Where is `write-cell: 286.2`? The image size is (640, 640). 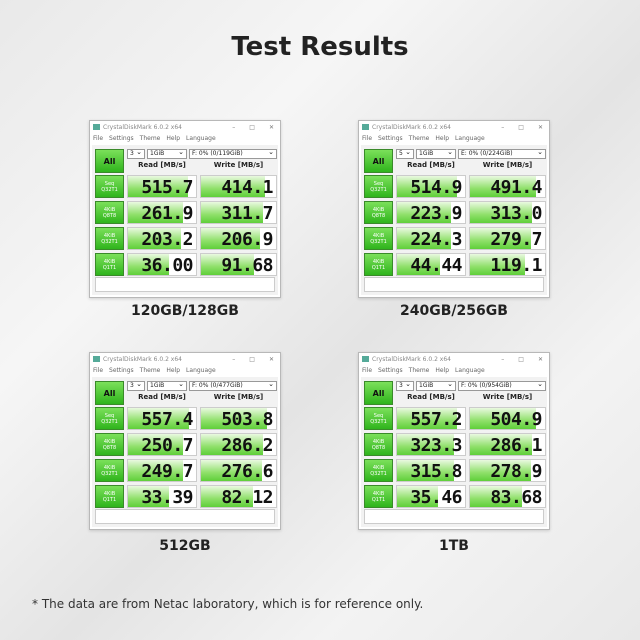 write-cell: 286.2 is located at coordinates (238, 444).